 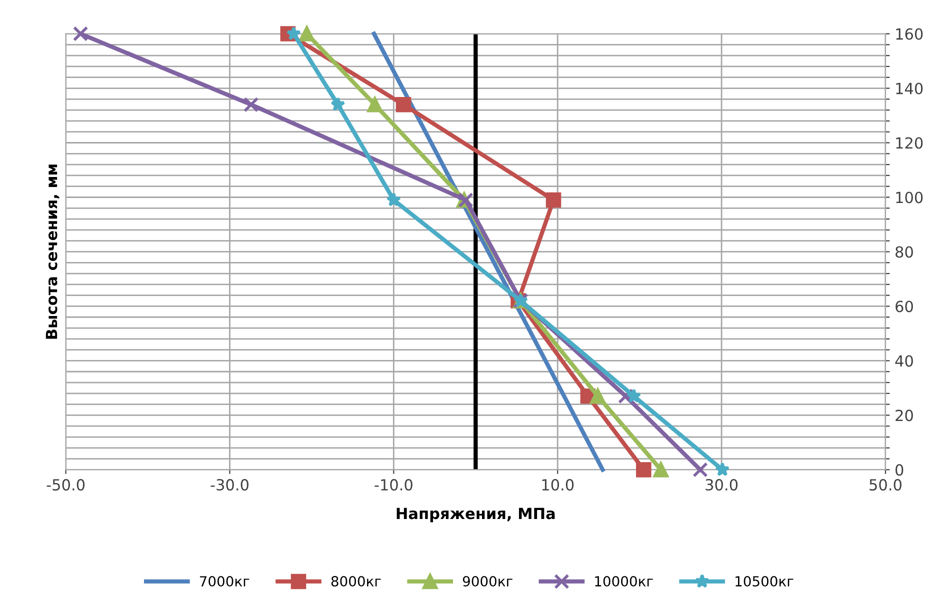 What do you see at coordinates (765, 581) in the screenshot?
I see `legend-label: 10500кг` at bounding box center [765, 581].